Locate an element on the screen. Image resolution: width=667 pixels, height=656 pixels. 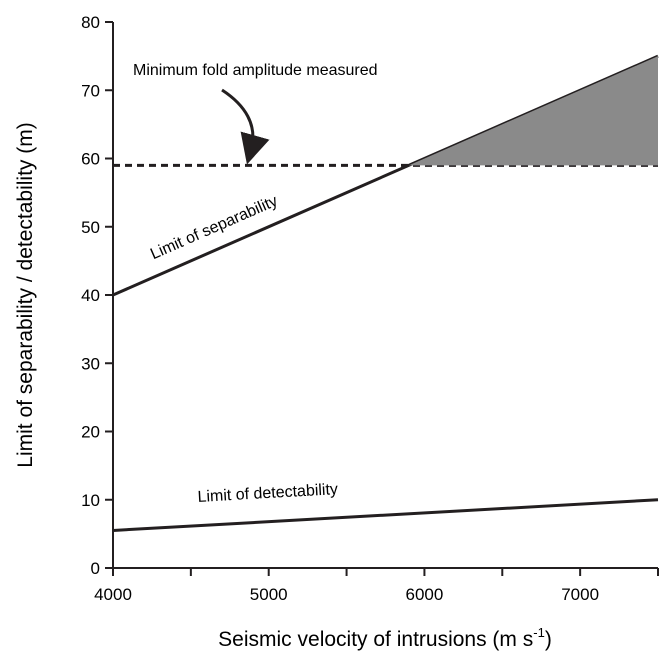
x-axis-label-text: Seismic velocity of intrusions (m s is located at coordinates (375, 639).